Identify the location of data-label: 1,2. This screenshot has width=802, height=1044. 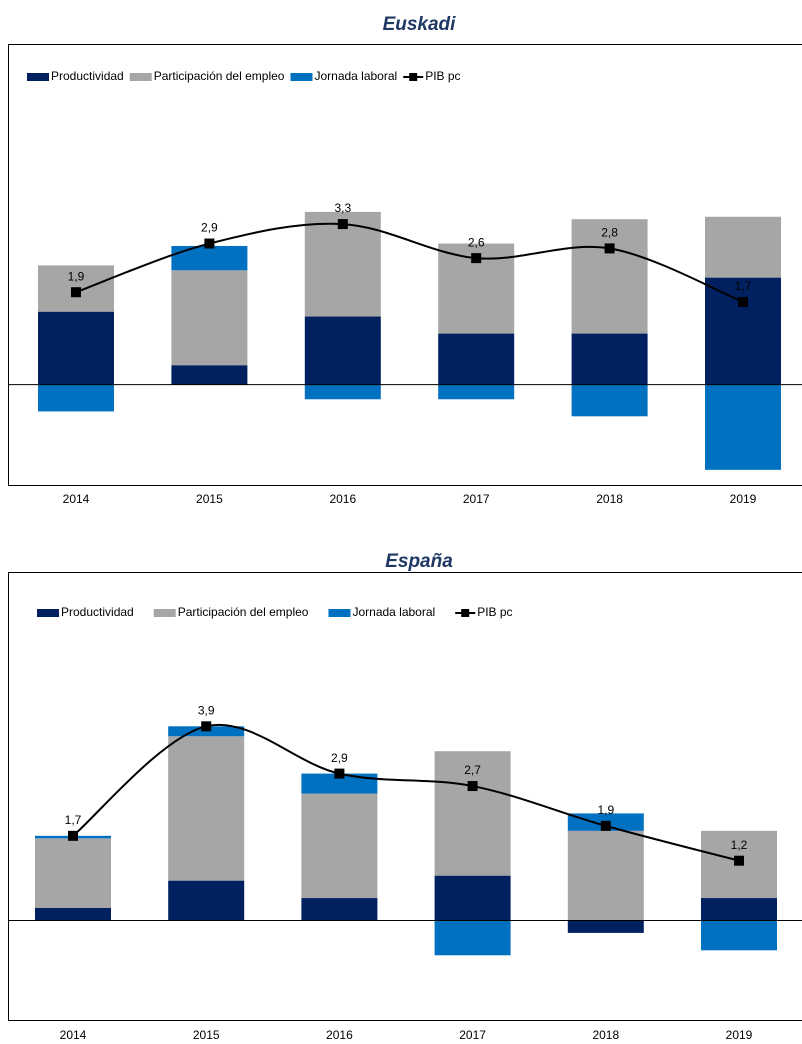
(739, 845).